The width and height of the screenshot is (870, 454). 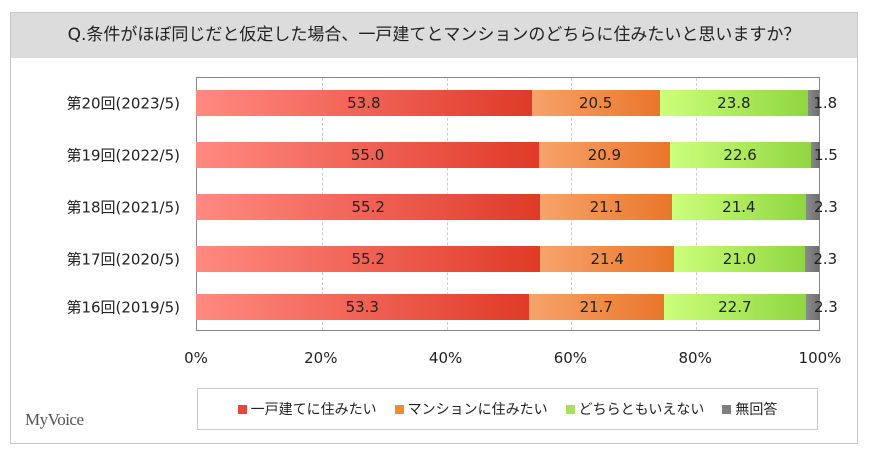 What do you see at coordinates (740, 155) in the screenshot?
I see `bar-segment: 22.6` at bounding box center [740, 155].